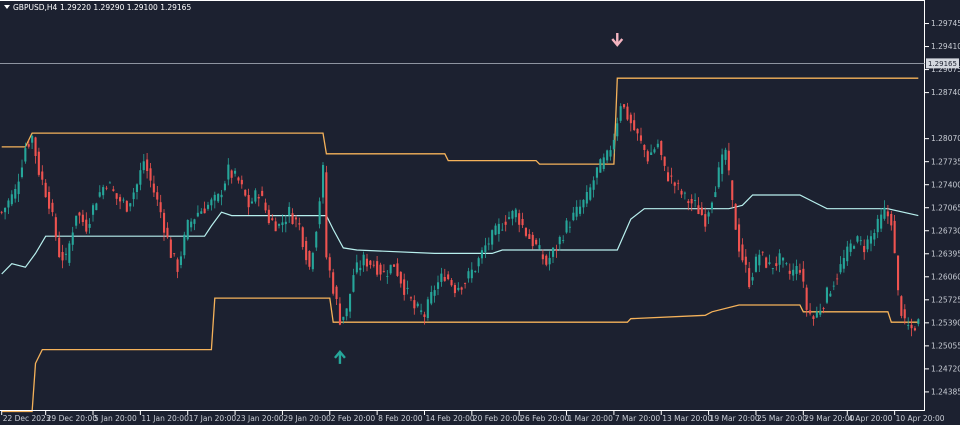 This screenshot has height=425, width=960. What do you see at coordinates (125, 7) in the screenshot?
I see `ohlc-values: 1.29220 1.29290 1.29100 1.29165` at bounding box center [125, 7].